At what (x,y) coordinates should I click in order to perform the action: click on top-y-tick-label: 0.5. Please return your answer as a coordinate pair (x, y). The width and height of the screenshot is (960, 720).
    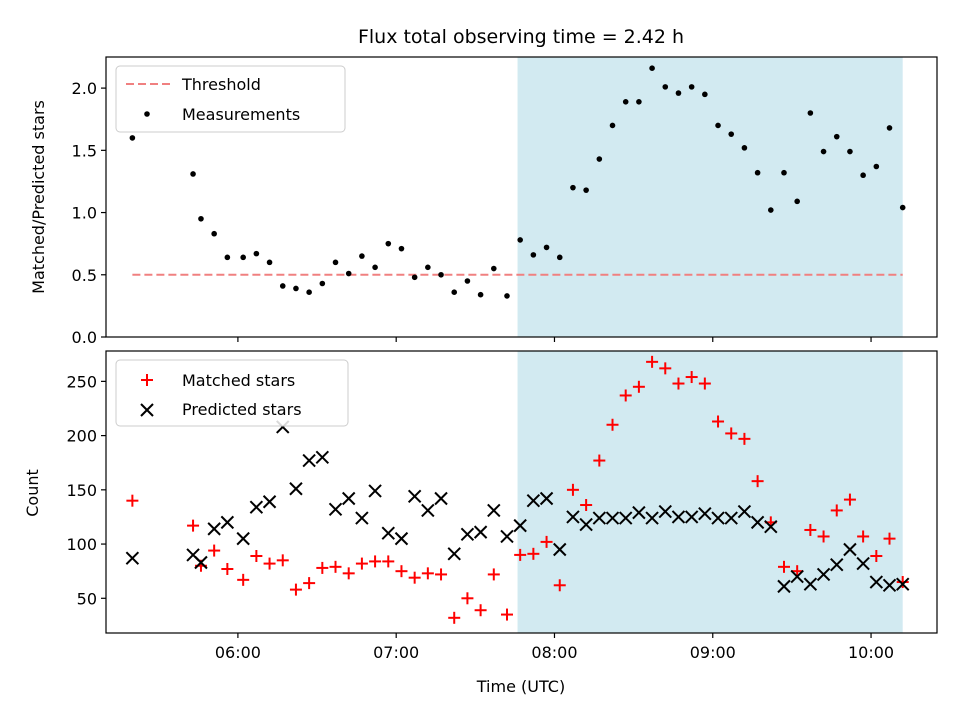
    Looking at the image, I should click on (84, 275).